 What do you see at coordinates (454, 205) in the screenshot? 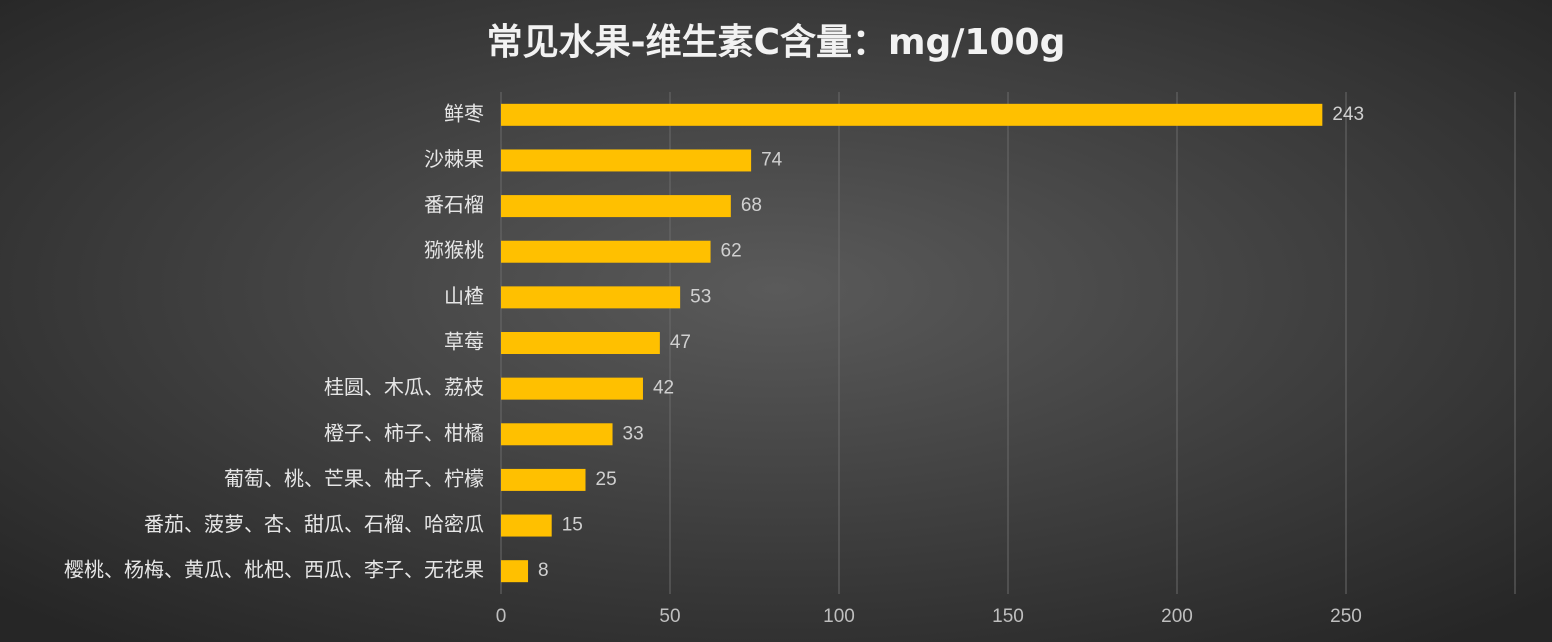
I see `y-tick-label: 番石榴` at bounding box center [454, 205].